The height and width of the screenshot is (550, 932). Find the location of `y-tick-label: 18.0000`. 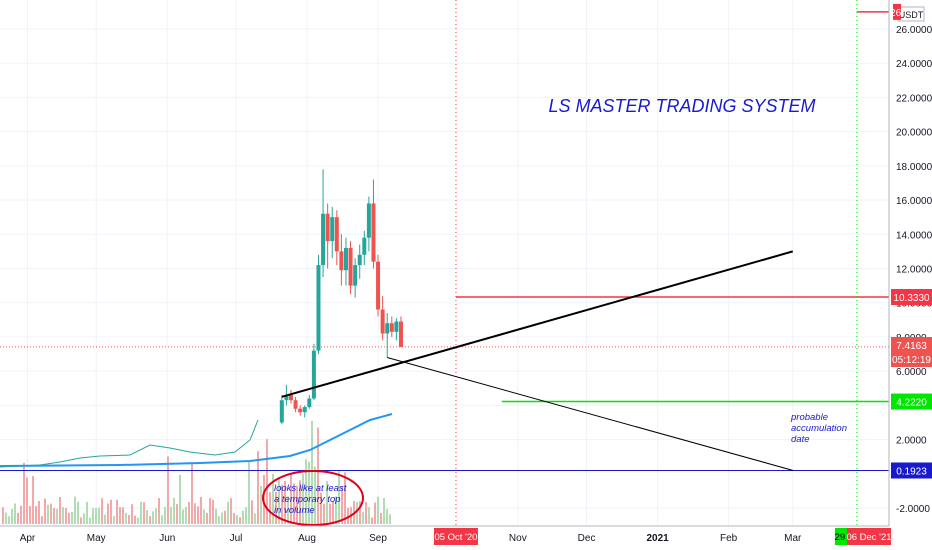

y-tick-label: 18.0000 is located at coordinates (914, 167).